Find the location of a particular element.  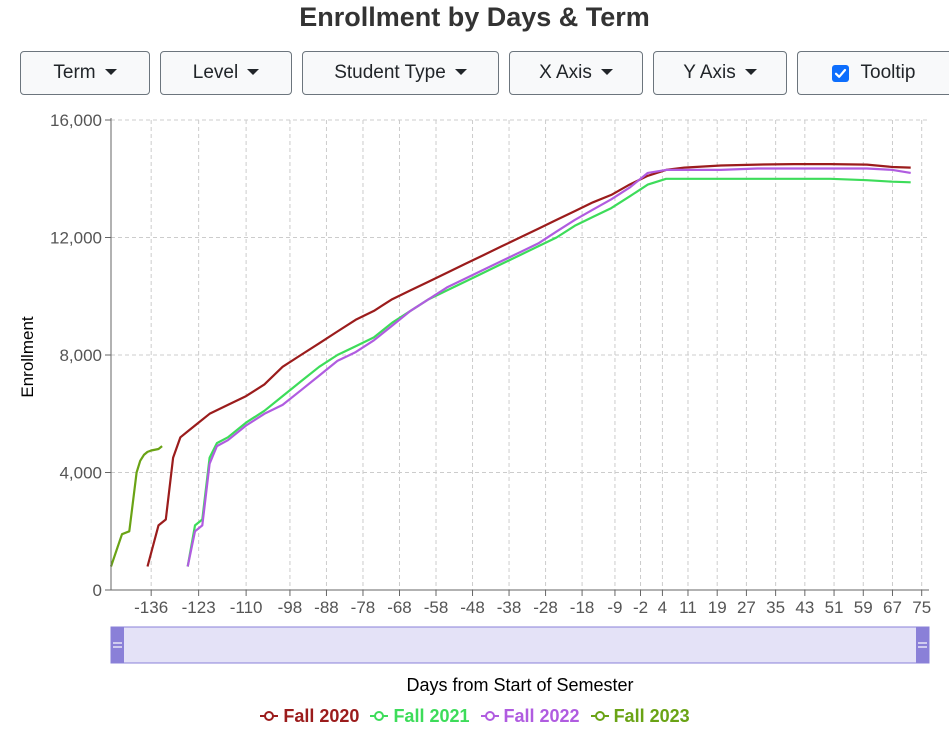

legend-item-fall-2021: Fall 2021 is located at coordinates (419, 716).